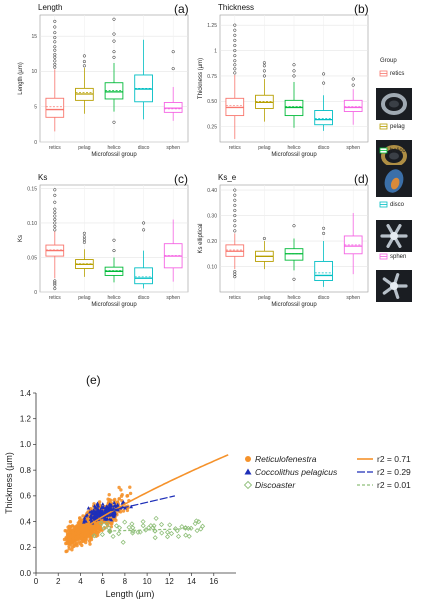 This screenshot has width=429, height=600. What do you see at coordinates (394, 95) in the screenshot?
I see `legend-item-retics: retics` at bounding box center [394, 95].